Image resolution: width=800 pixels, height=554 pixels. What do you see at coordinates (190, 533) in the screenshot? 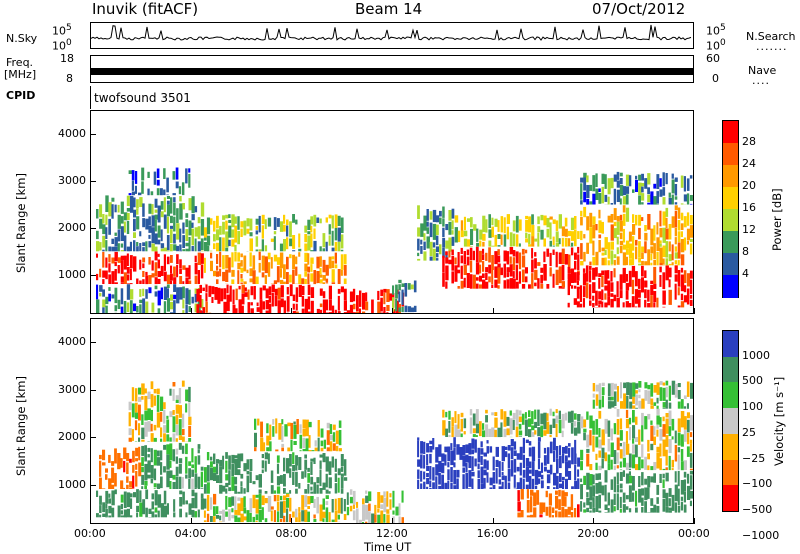
I see `x-tick-label: 04:00` at bounding box center [190, 533].